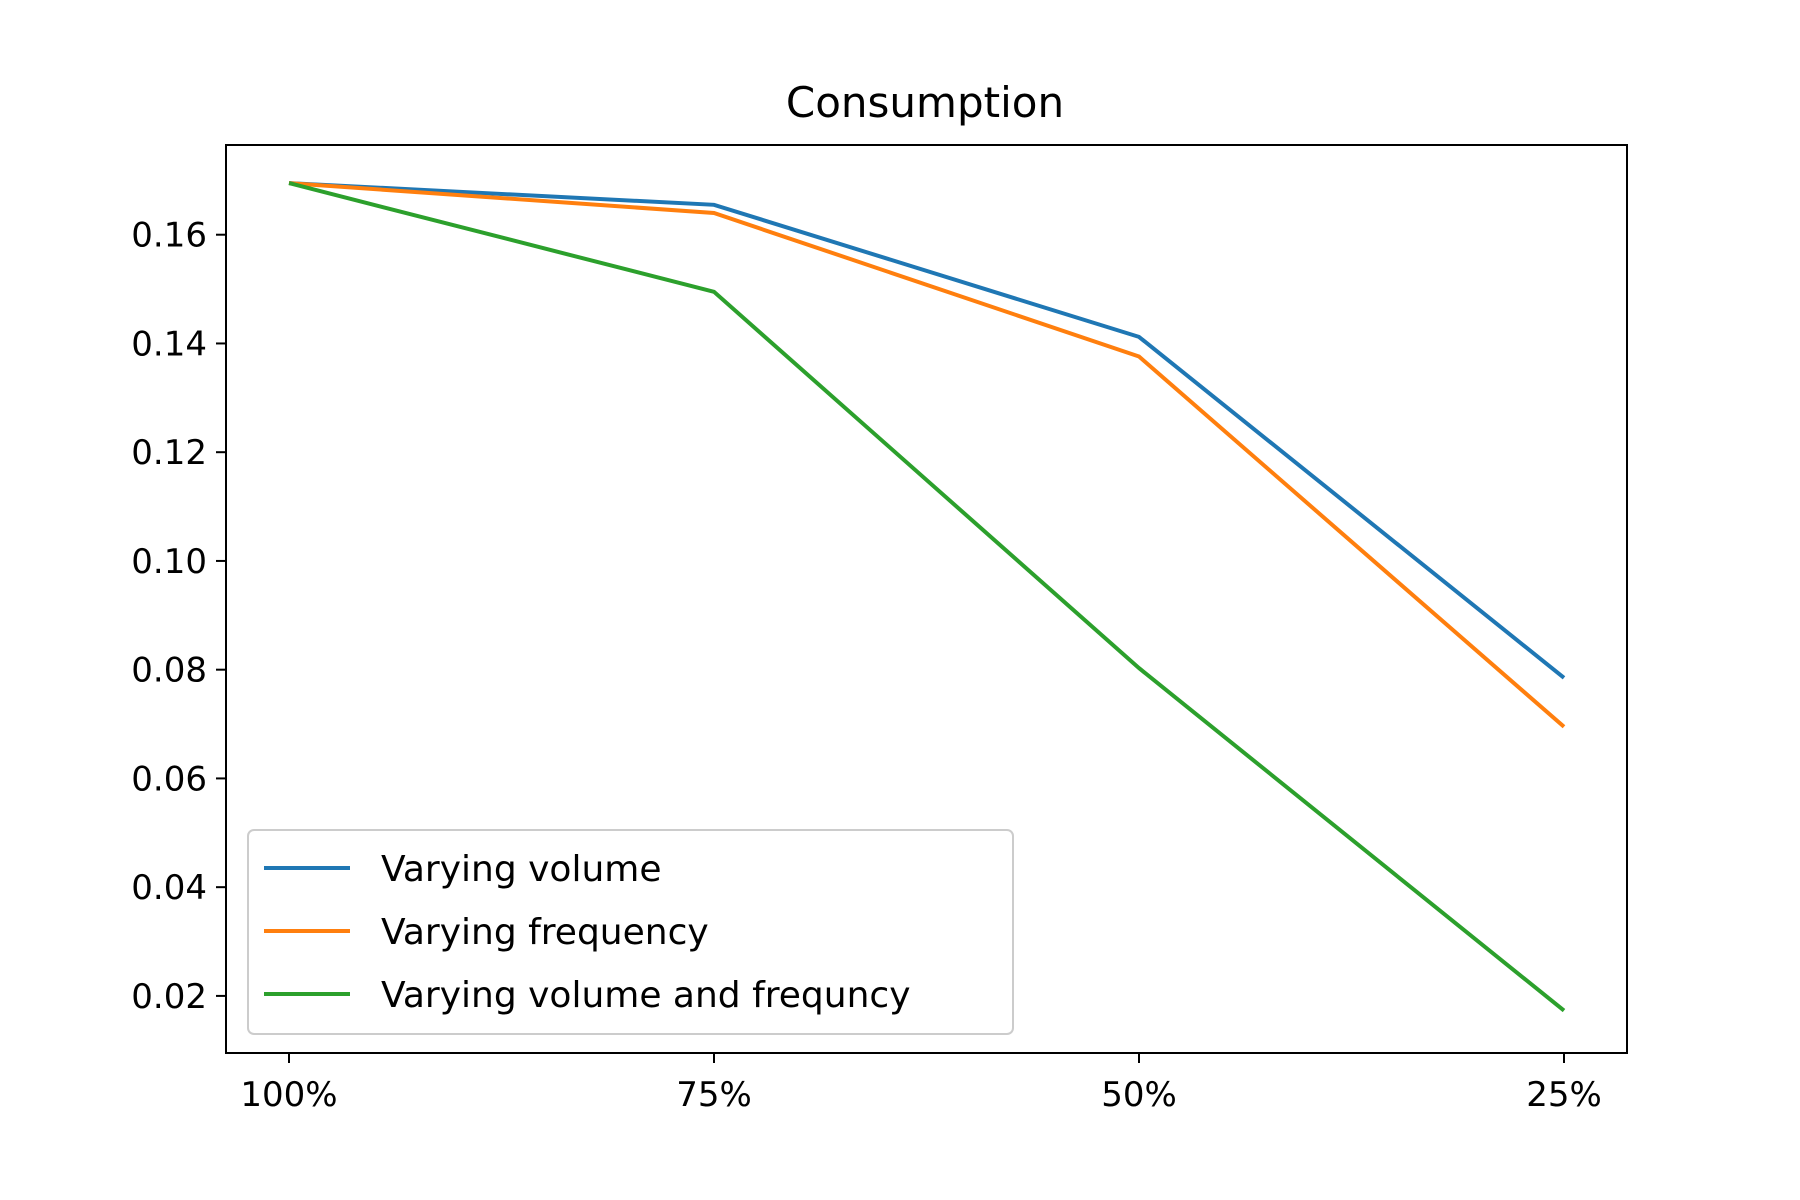 The image size is (1800, 1200). What do you see at coordinates (521, 869) in the screenshot?
I see `legend-label-1: Varying volume` at bounding box center [521, 869].